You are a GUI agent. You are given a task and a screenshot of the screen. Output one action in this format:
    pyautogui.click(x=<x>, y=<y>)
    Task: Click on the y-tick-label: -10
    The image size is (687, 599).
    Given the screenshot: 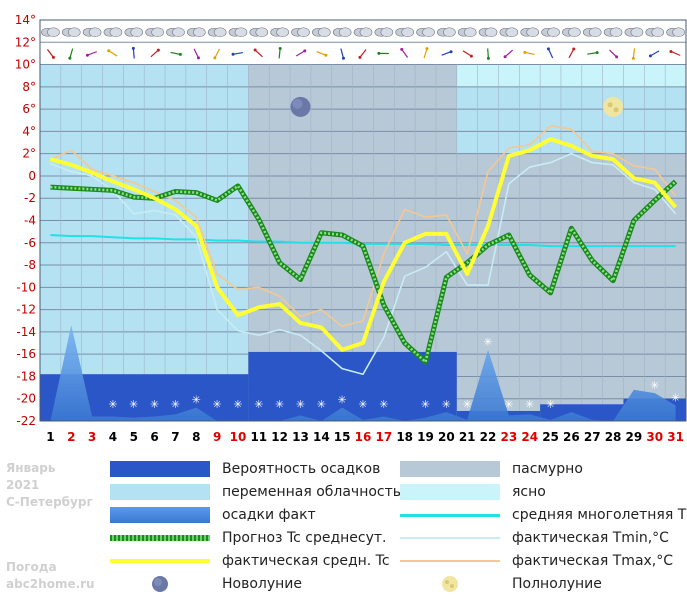 What is the action you would take?
    pyautogui.click(x=26, y=287)
    